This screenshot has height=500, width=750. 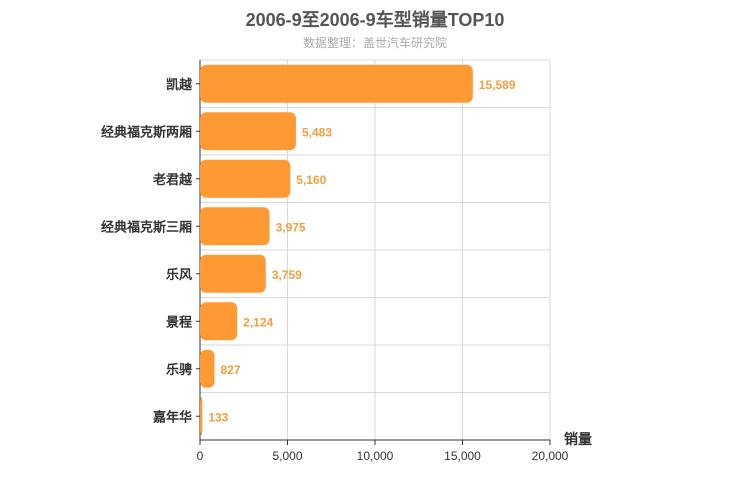 What do you see at coordinates (462, 456) in the screenshot?
I see `x-tick-label: 15,000` at bounding box center [462, 456].